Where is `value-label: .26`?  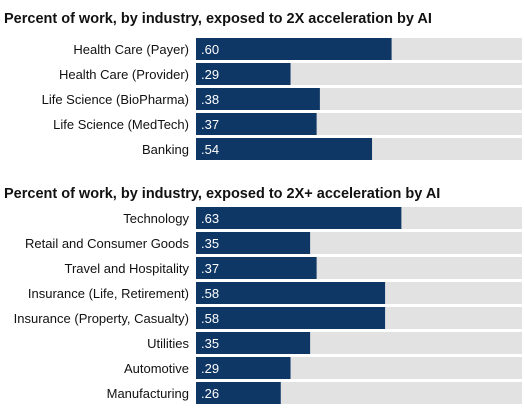 value-label: .26 is located at coordinates (210, 393).